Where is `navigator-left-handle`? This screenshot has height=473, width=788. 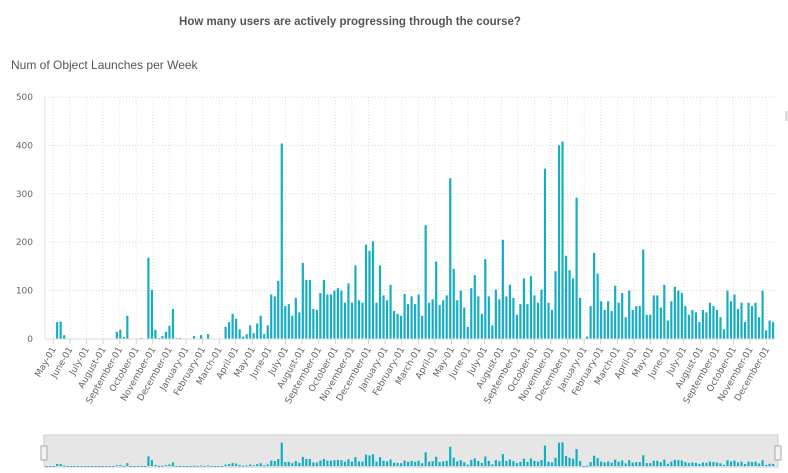 navigator-left-handle is located at coordinates (44, 453).